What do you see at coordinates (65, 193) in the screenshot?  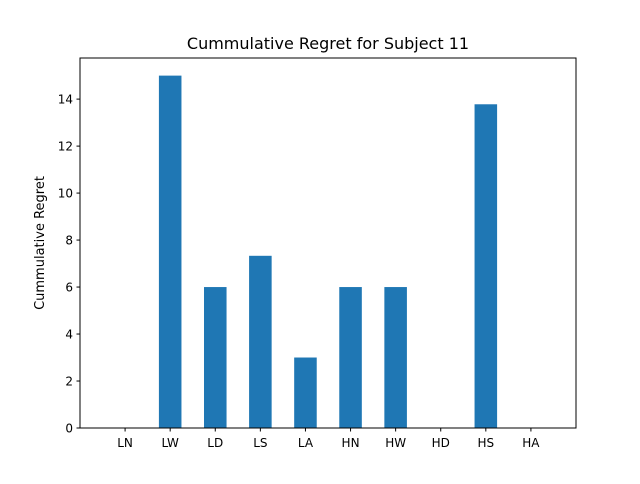 I see `y-tick-label: 10` at bounding box center [65, 193].